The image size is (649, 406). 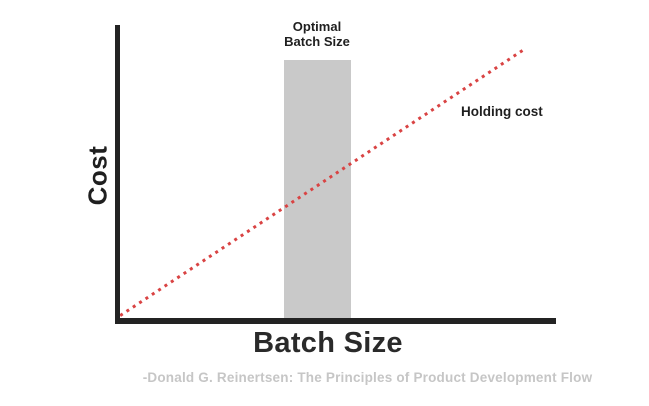 I want to click on optimal-band-label-line1: Optimal, so click(x=317, y=26).